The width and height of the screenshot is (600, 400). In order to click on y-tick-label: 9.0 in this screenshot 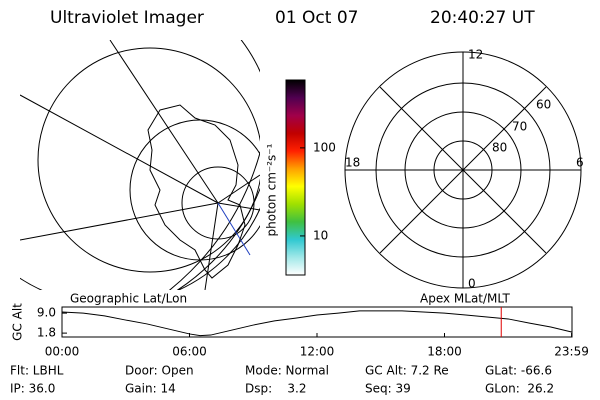, I will do `click(46, 313)`.